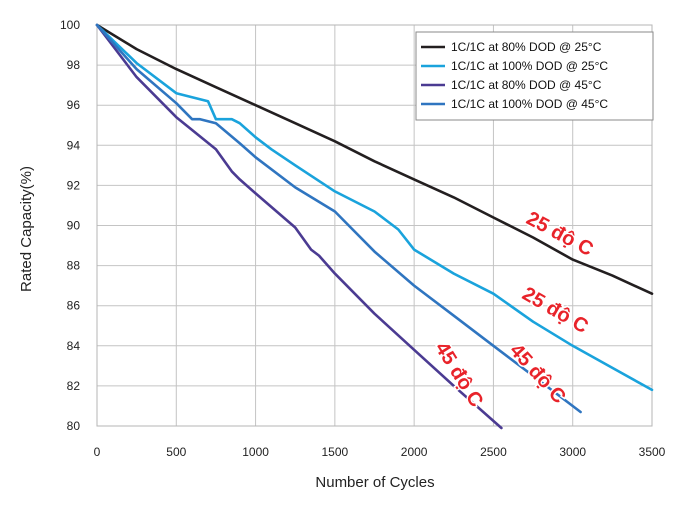 This screenshot has width=691, height=506. Describe the element at coordinates (74, 386) in the screenshot. I see `y-tick-label: 82` at that location.